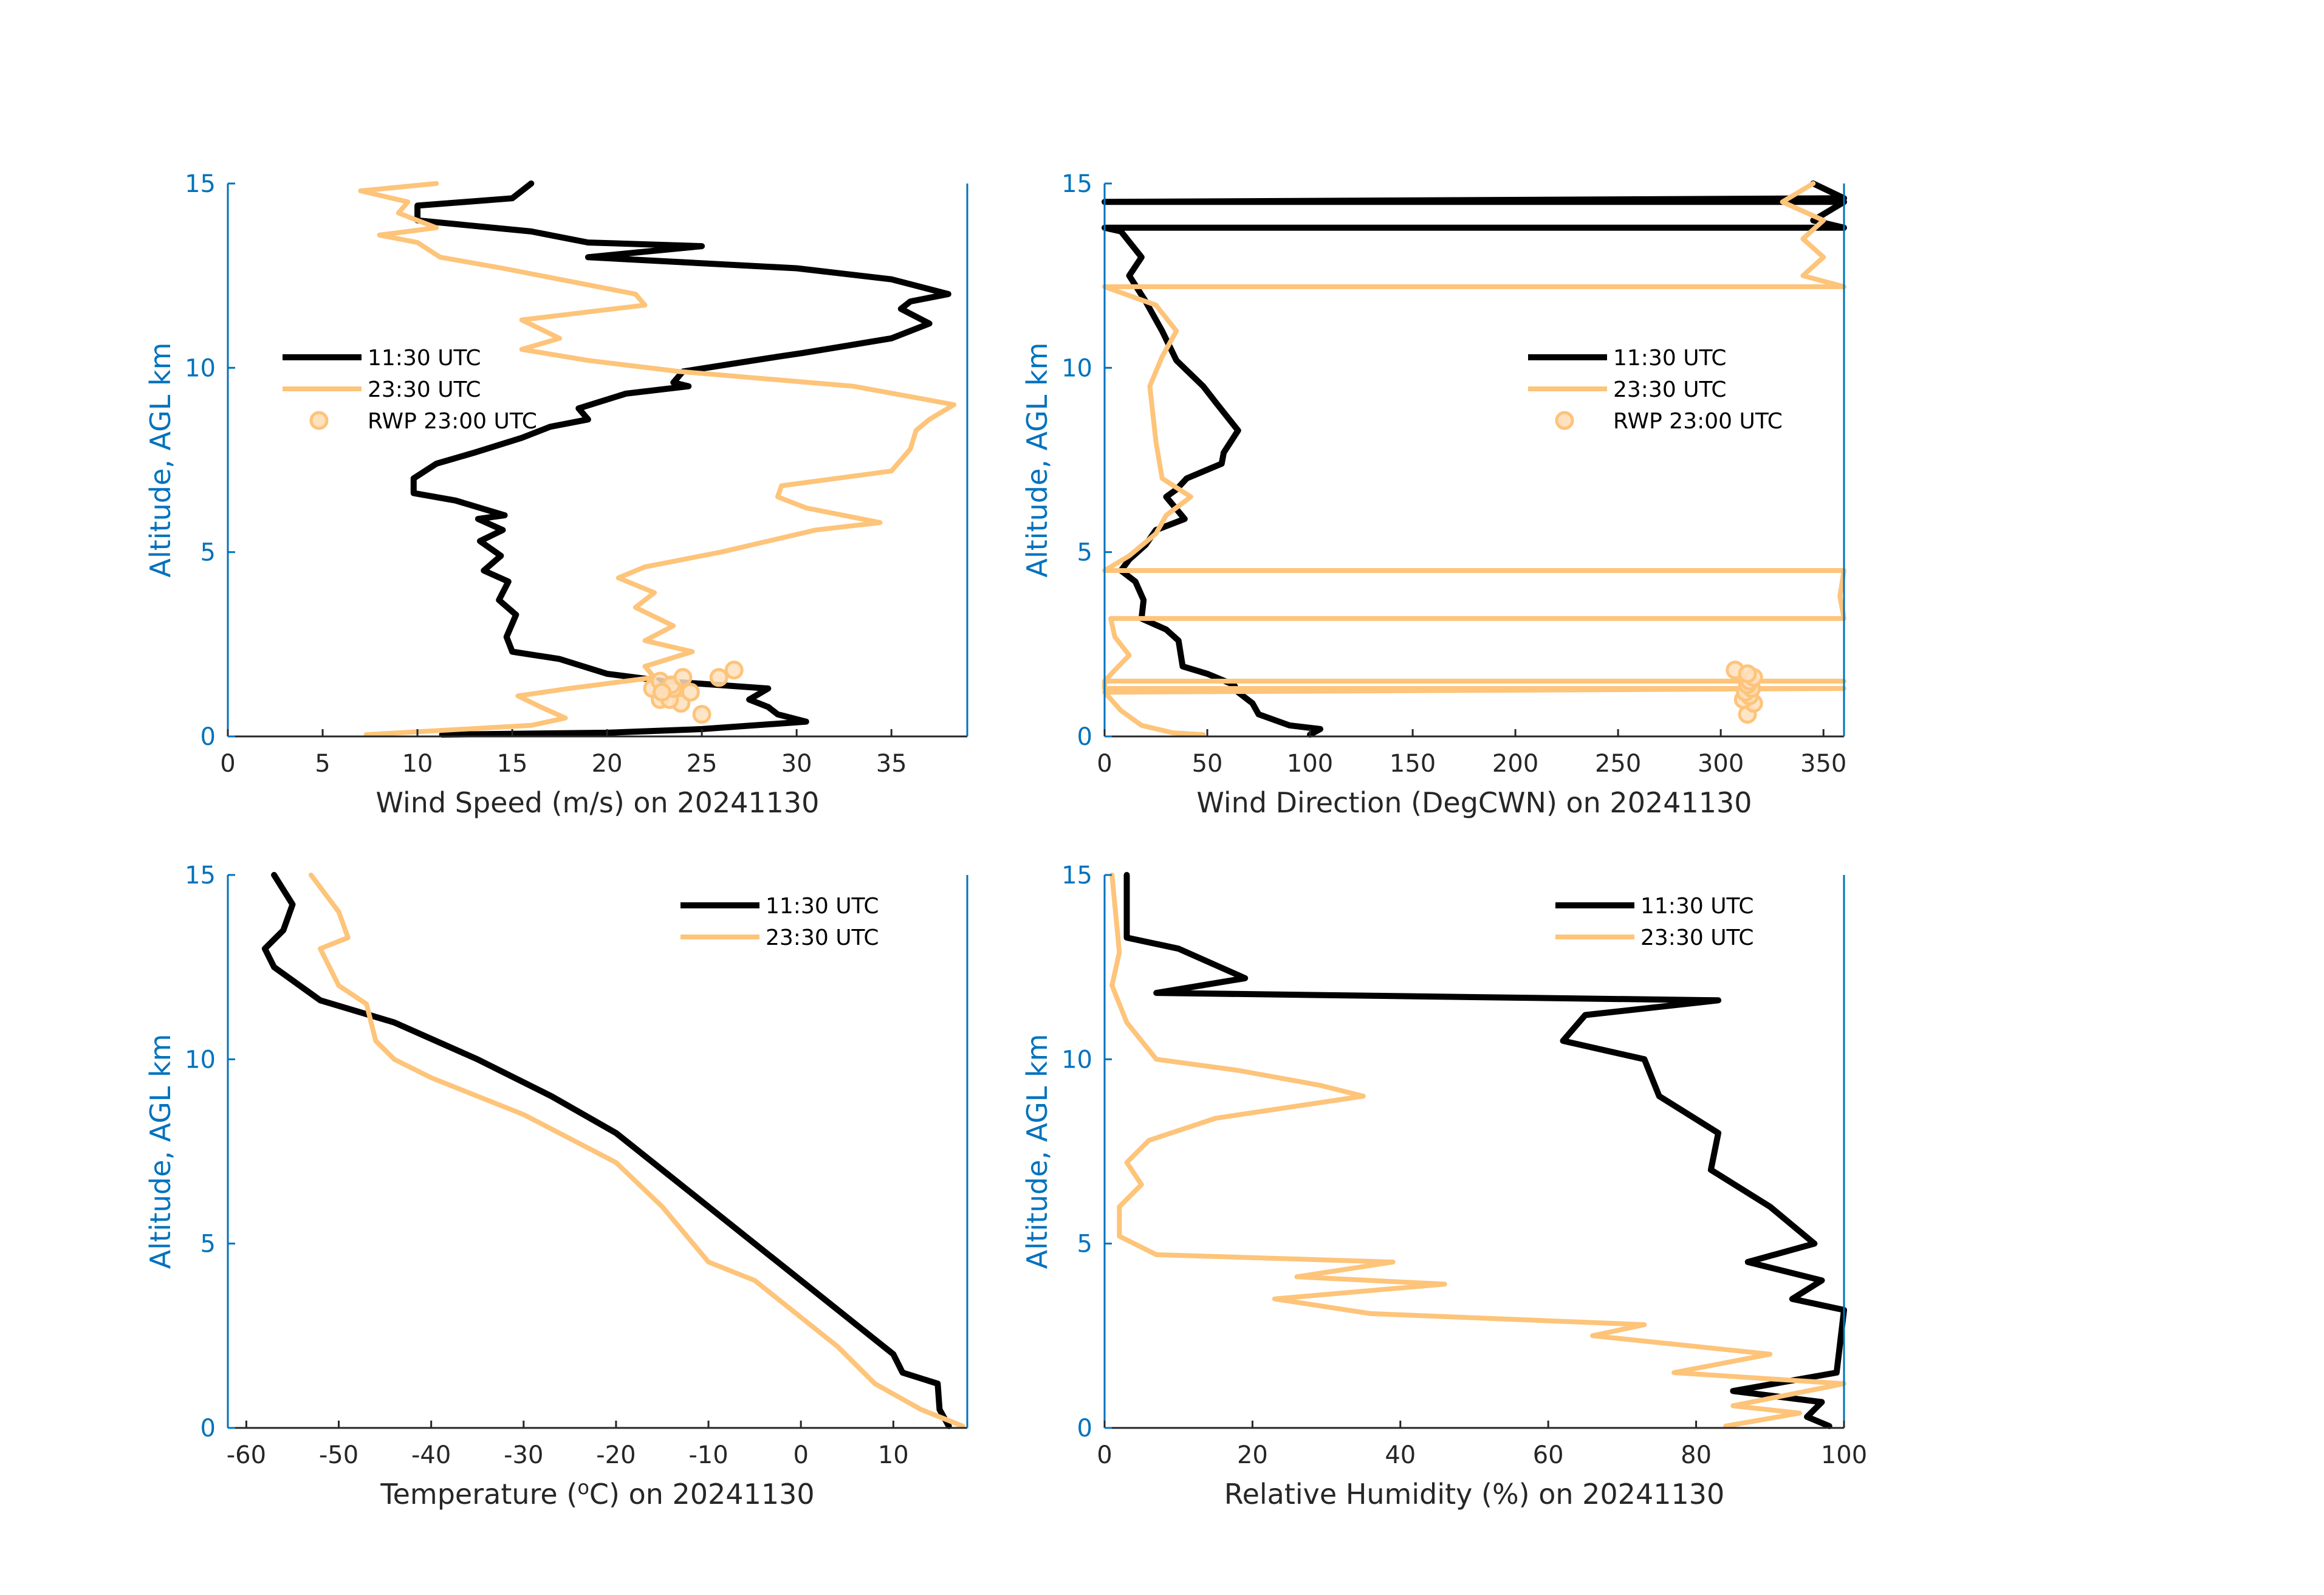 This screenshot has width=2324, height=1595. Describe the element at coordinates (512, 764) in the screenshot. I see `x-tick-label: 15` at that location.